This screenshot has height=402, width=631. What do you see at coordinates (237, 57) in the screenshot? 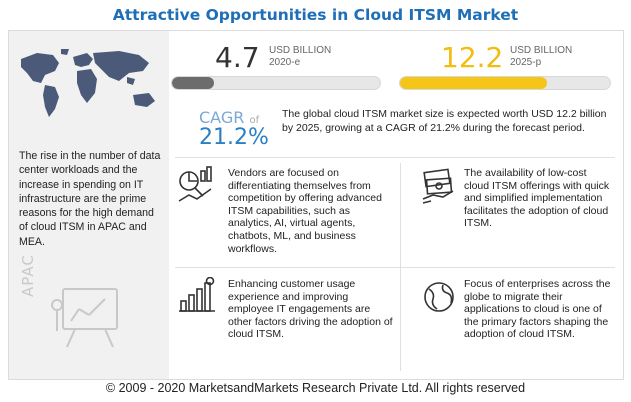
I see `stat-value-2020: 4.7` at bounding box center [237, 57].